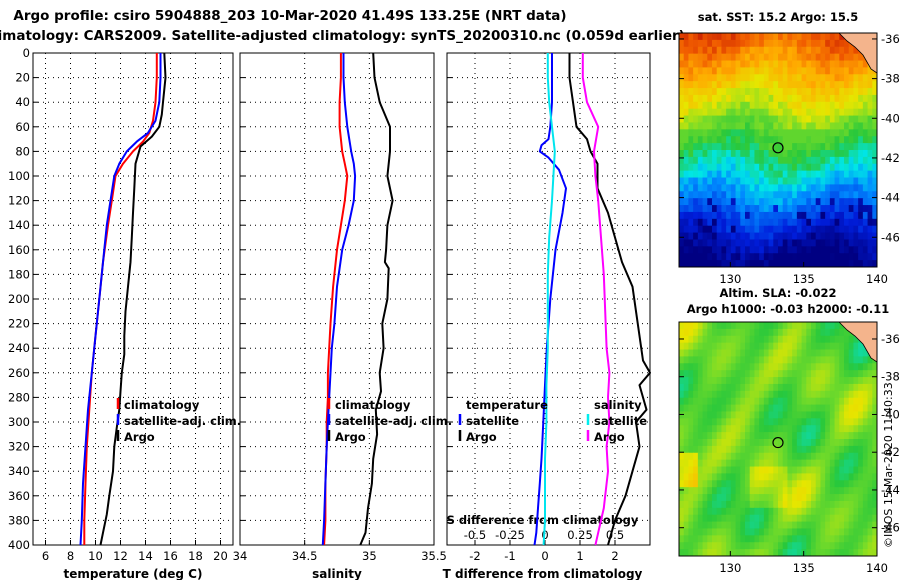 The width and height of the screenshot is (900, 580). I want to click on x-tick-label: 35, so click(369, 556).